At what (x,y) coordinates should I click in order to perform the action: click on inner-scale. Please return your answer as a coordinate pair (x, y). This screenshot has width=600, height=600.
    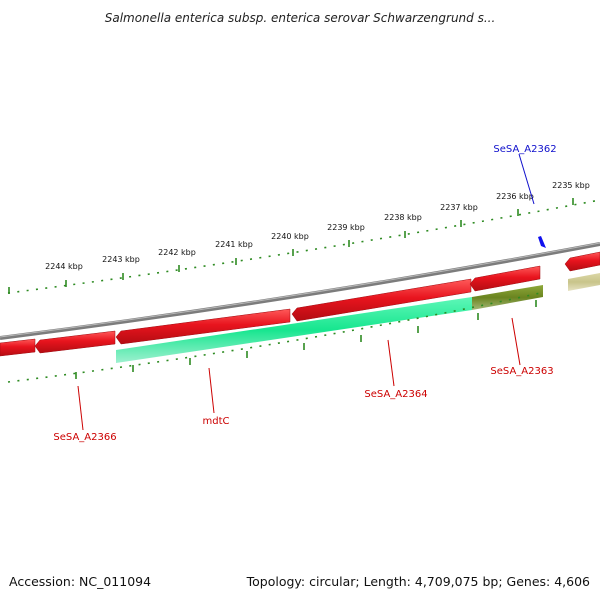
    Looking at the image, I should click on (276, 337).